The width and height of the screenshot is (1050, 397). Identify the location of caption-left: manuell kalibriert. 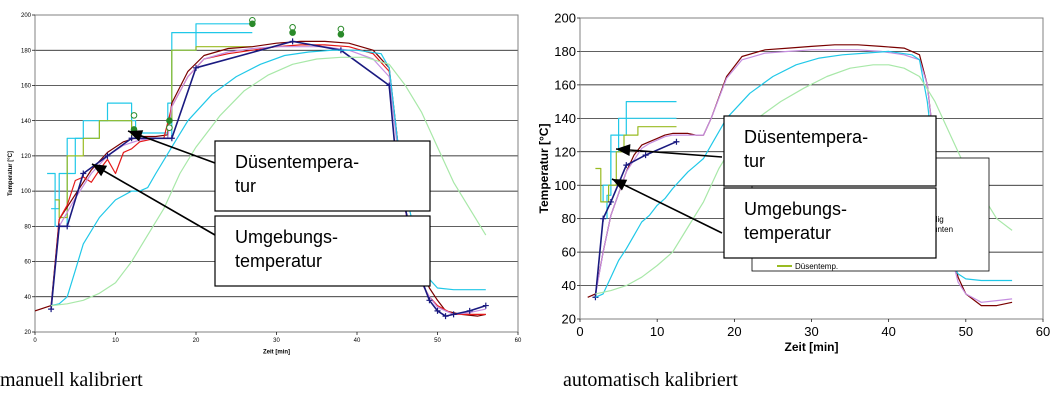
(71, 380).